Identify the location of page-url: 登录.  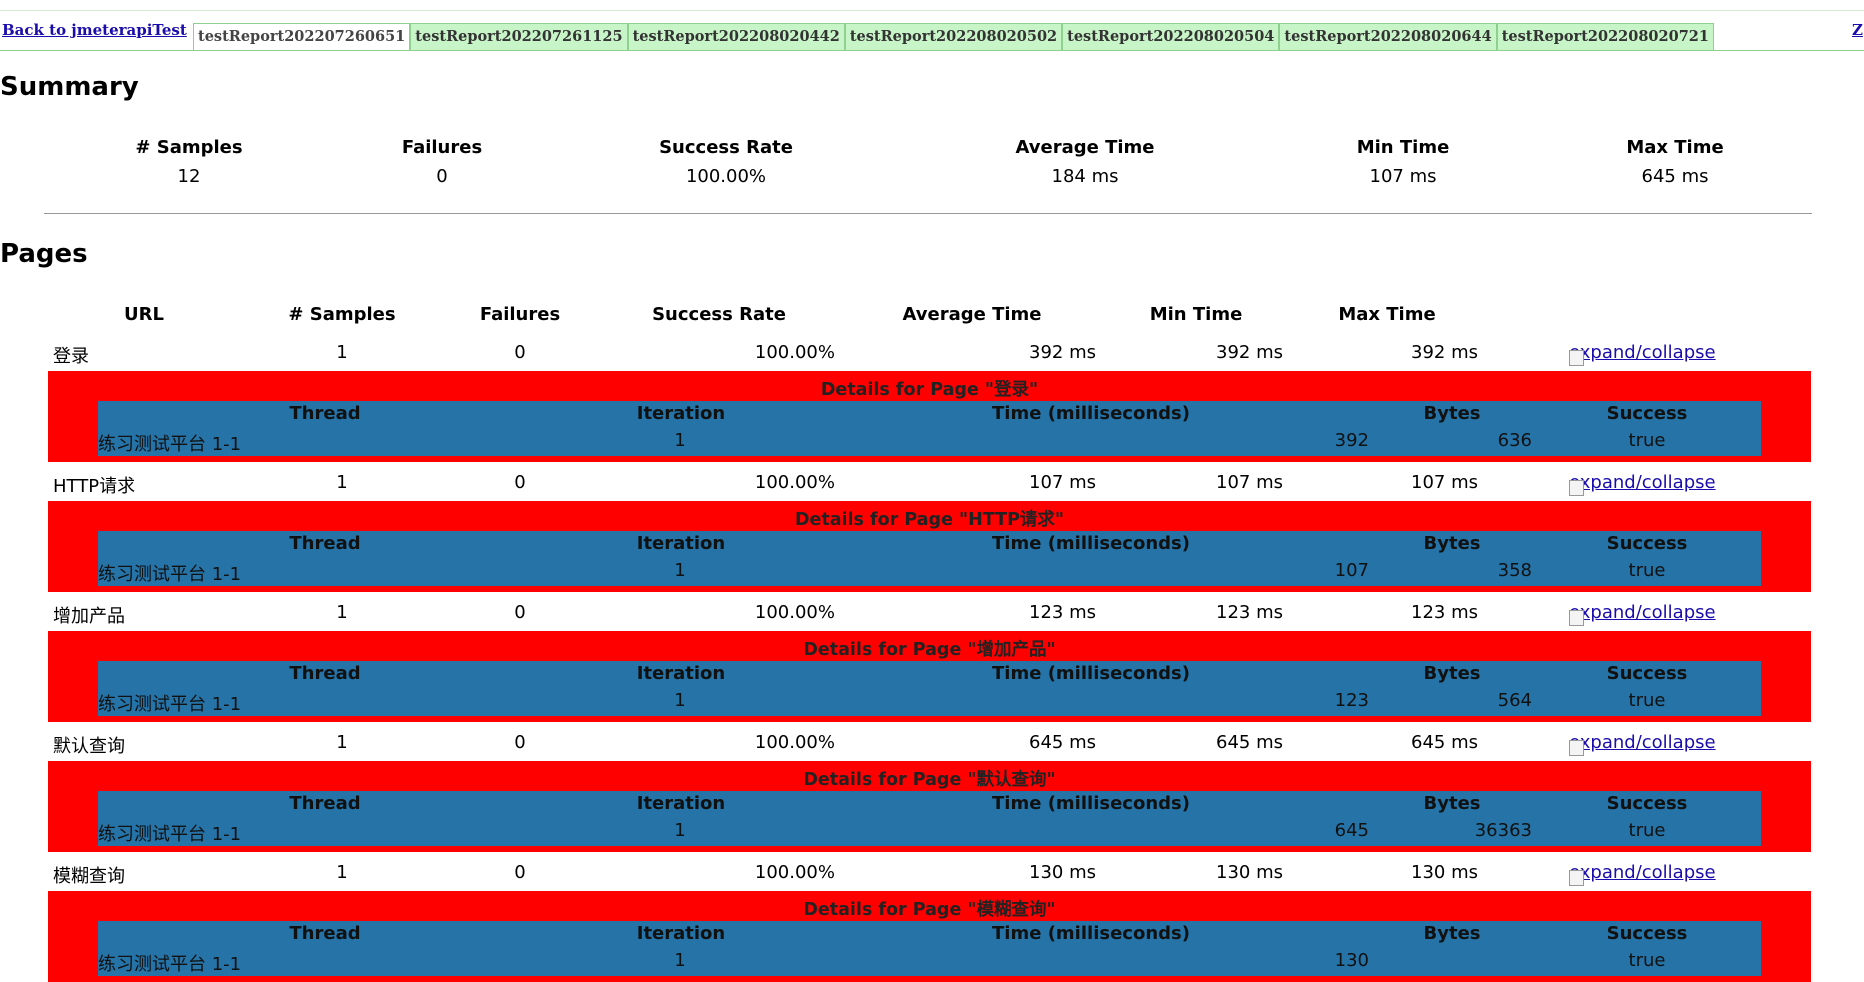
(71, 356).